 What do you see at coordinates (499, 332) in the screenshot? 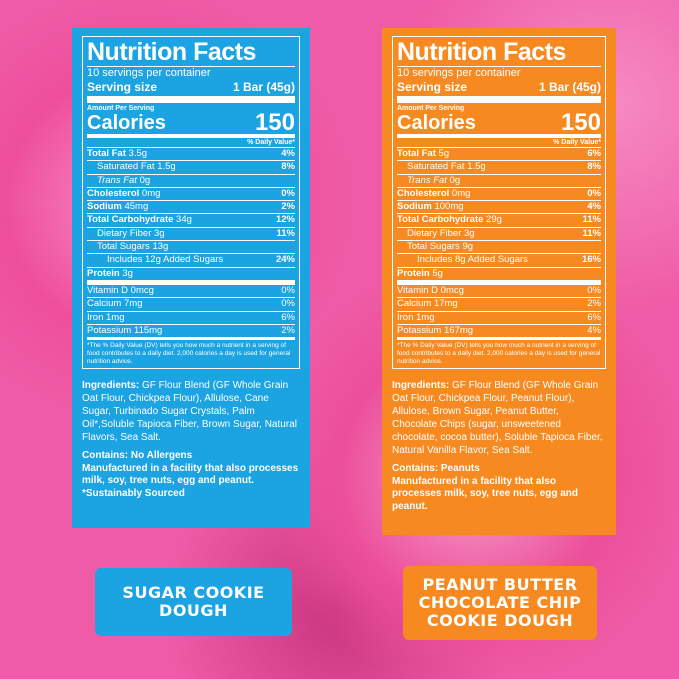
I see `nutrient-row: Potassium 167mg 4%` at bounding box center [499, 332].